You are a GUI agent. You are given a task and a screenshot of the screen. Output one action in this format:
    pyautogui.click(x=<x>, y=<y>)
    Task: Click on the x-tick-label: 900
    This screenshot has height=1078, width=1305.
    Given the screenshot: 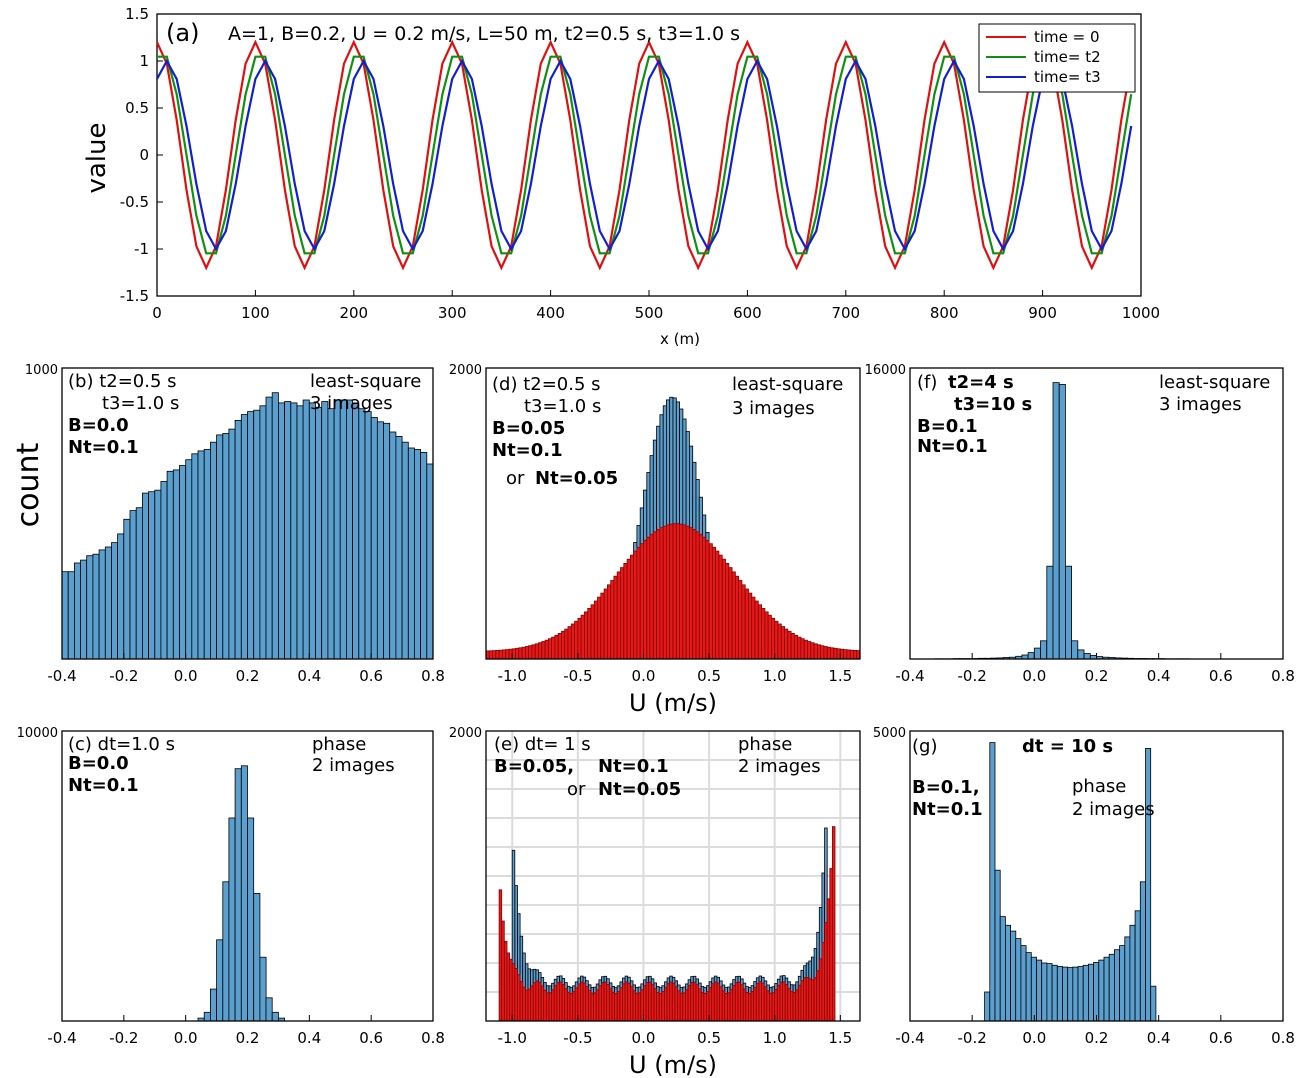 What is the action you would take?
    pyautogui.click(x=1042, y=313)
    